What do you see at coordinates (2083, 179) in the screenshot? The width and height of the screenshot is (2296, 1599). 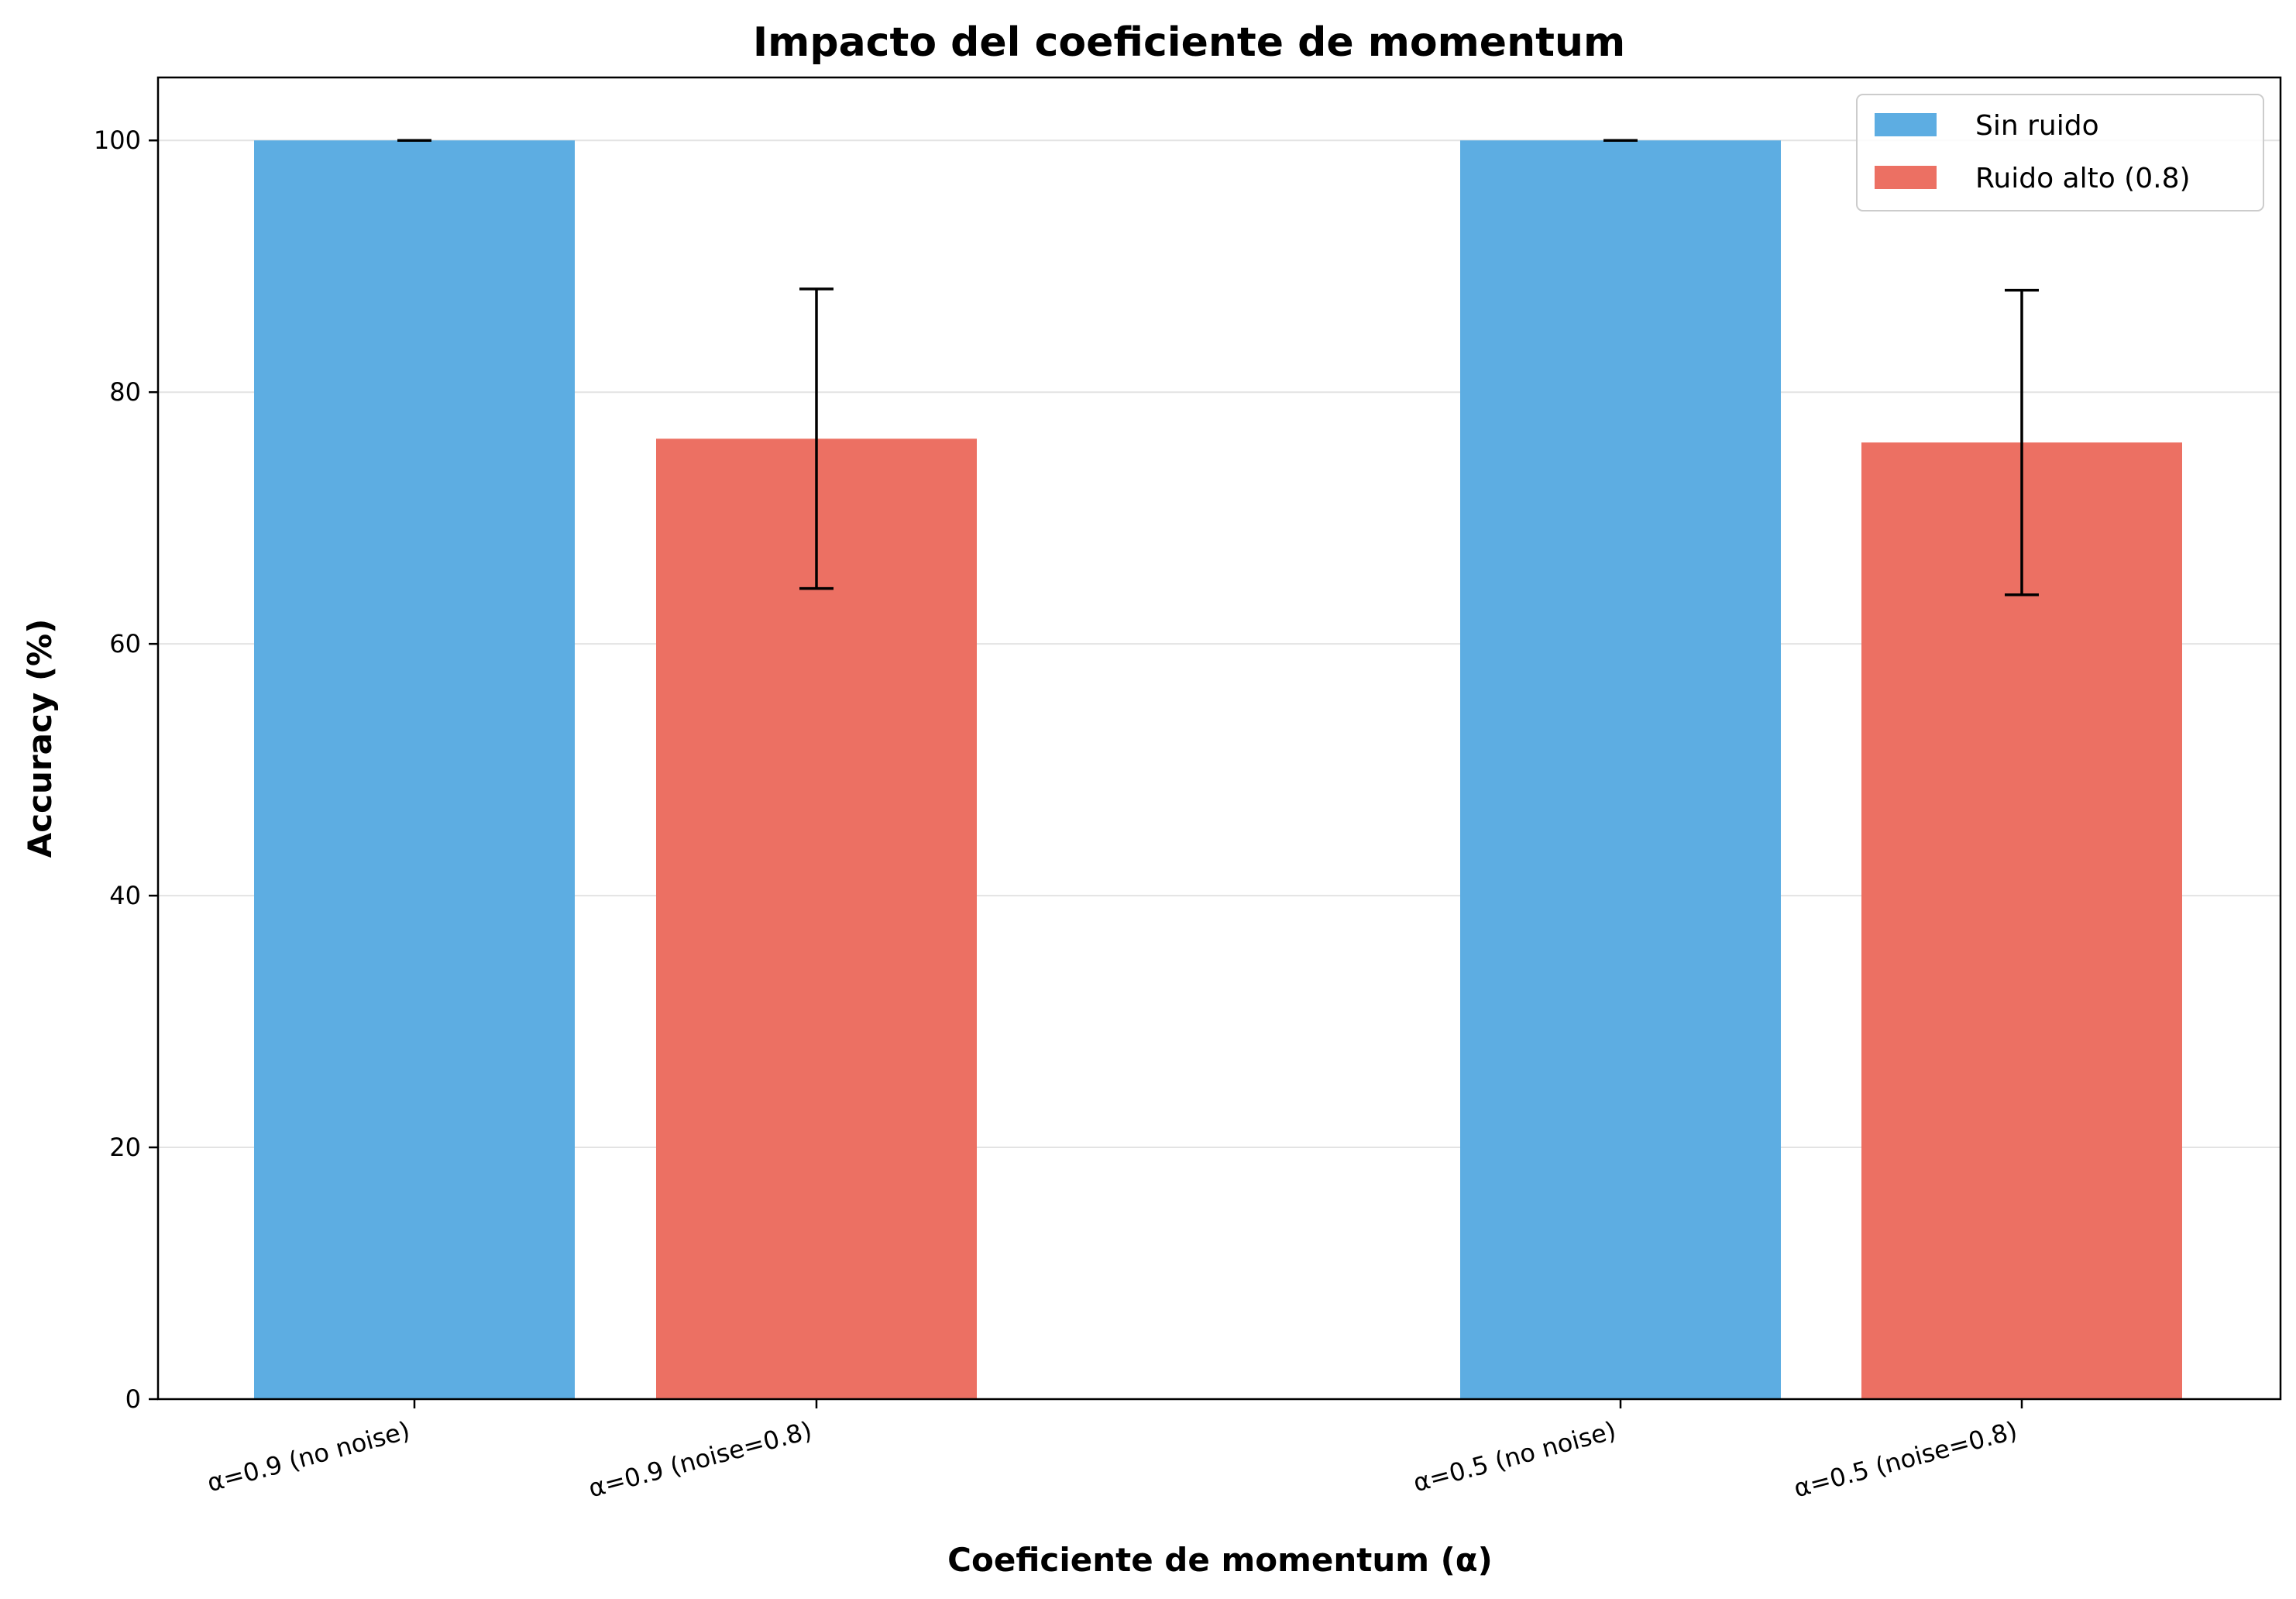 I see `legend-label-ruido-alto: Ruido alto (0.8)` at bounding box center [2083, 179].